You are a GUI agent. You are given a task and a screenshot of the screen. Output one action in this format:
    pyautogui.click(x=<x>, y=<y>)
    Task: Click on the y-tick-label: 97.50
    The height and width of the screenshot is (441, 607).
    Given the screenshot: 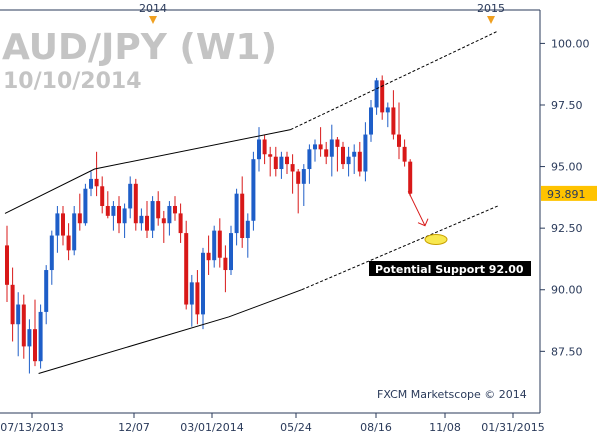 What is the action you would take?
    pyautogui.click(x=567, y=105)
    